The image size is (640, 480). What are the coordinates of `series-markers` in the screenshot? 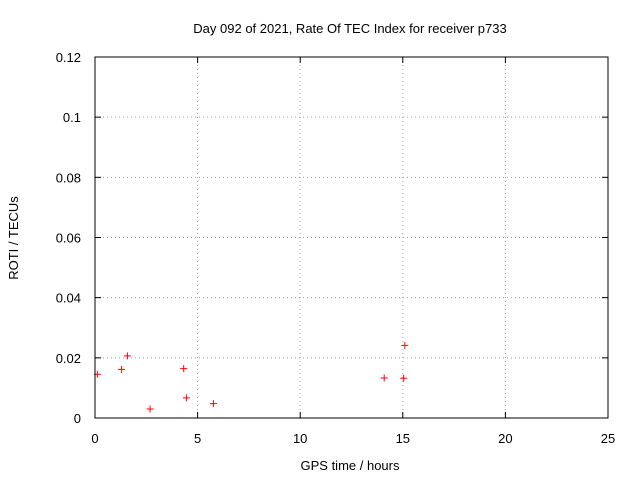 It's located at (251, 377).